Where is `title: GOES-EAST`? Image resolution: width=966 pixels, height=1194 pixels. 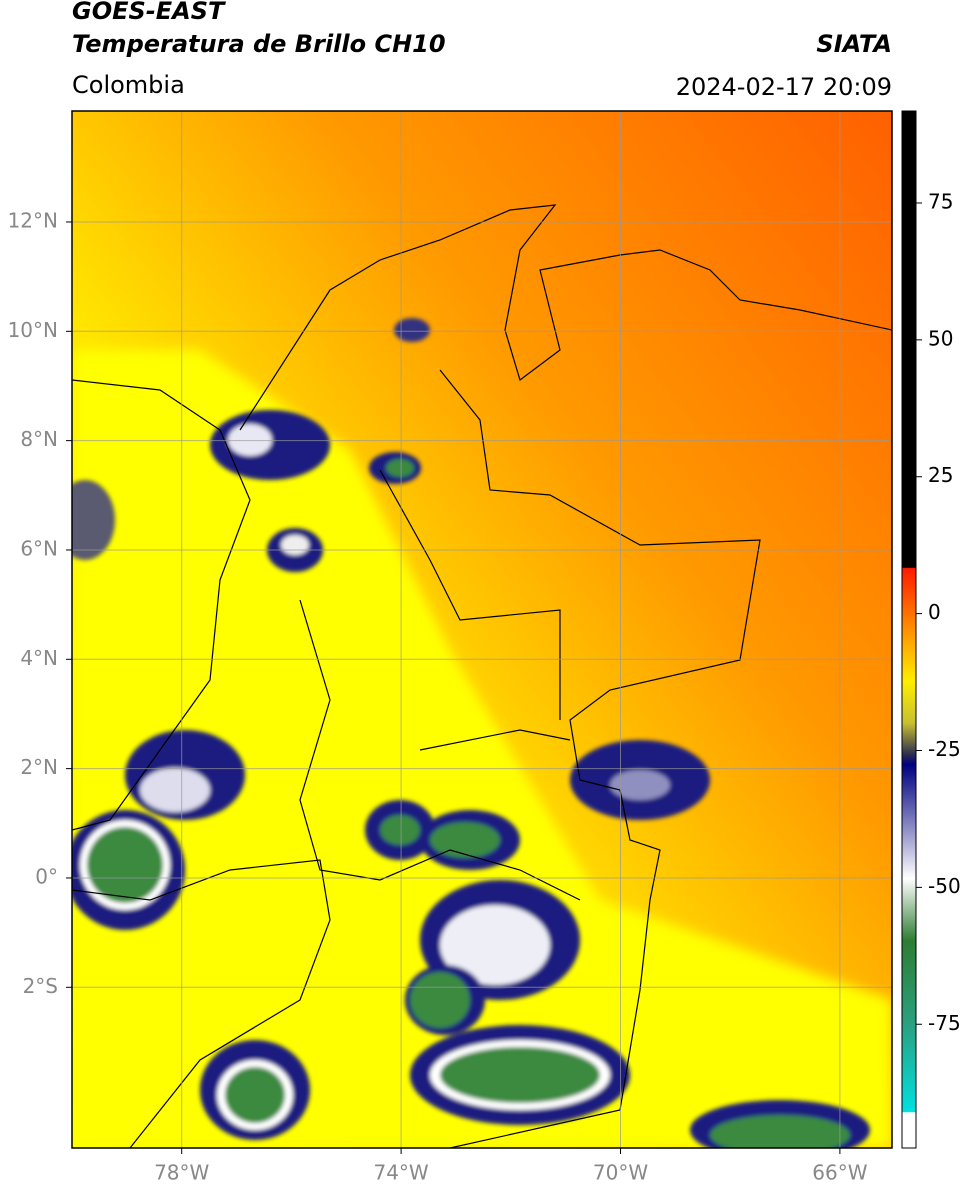
title: GOES-EAST is located at coordinates (149, 12).